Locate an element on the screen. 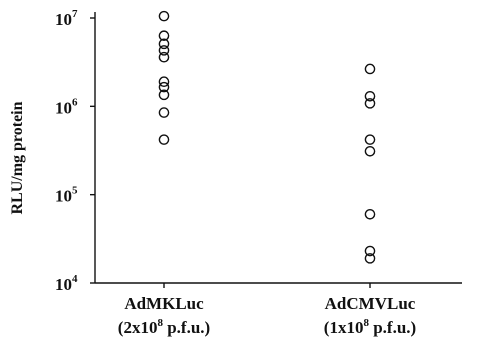  x-category-dose-label: (1x108 p.f.u.) is located at coordinates (370, 327).